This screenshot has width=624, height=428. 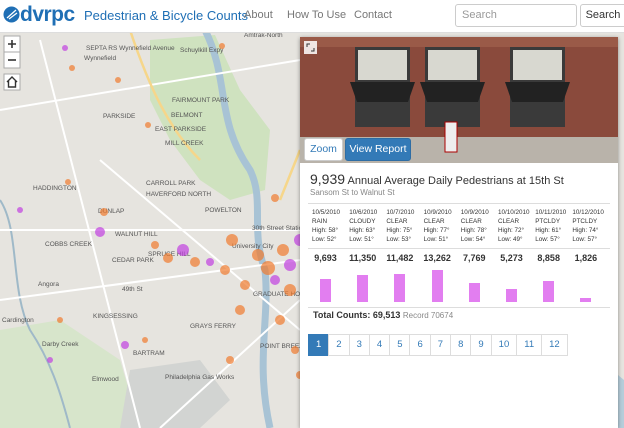 What do you see at coordinates (213, 326) in the screenshot?
I see `map-label: GRAYS FERRY` at bounding box center [213, 326].